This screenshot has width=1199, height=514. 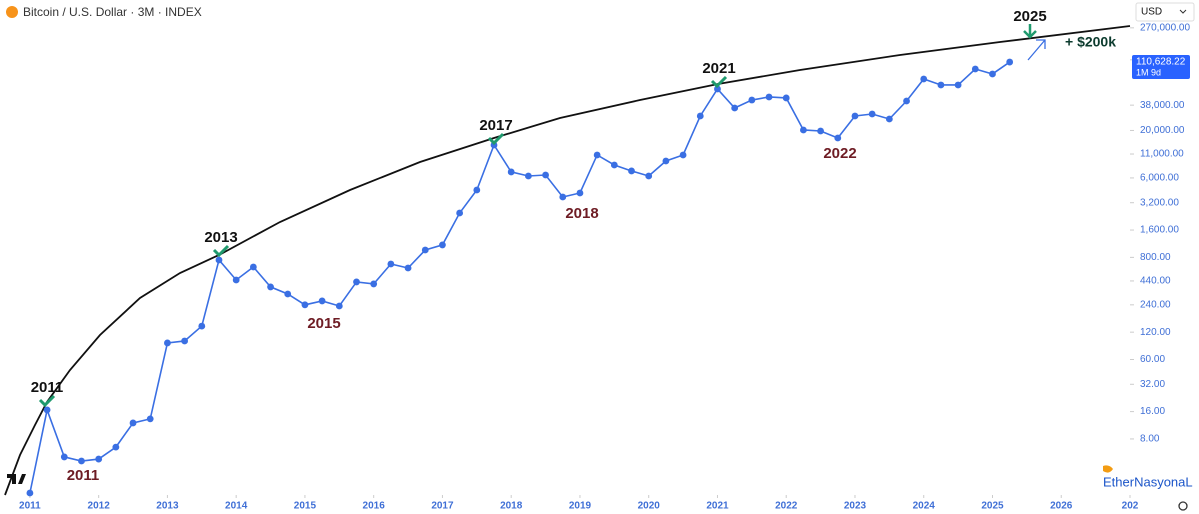 I want to click on bottom-label: 2022, so click(x=839, y=153).